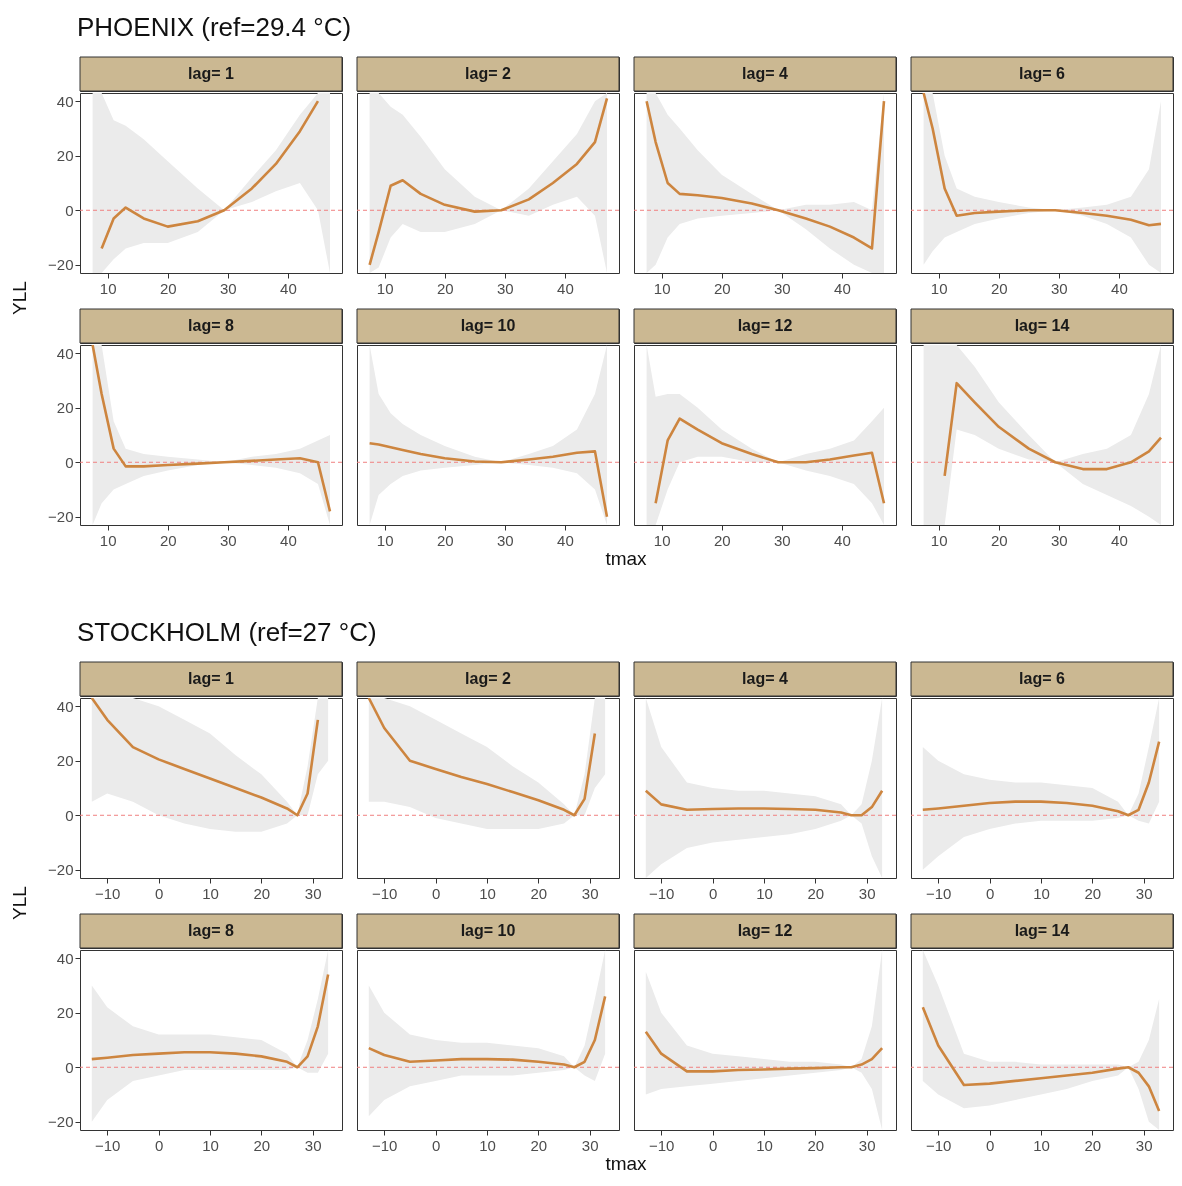 The height and width of the screenshot is (1186, 1182). Describe the element at coordinates (488, 325) in the screenshot. I see `chart-title: lag= 10` at that location.